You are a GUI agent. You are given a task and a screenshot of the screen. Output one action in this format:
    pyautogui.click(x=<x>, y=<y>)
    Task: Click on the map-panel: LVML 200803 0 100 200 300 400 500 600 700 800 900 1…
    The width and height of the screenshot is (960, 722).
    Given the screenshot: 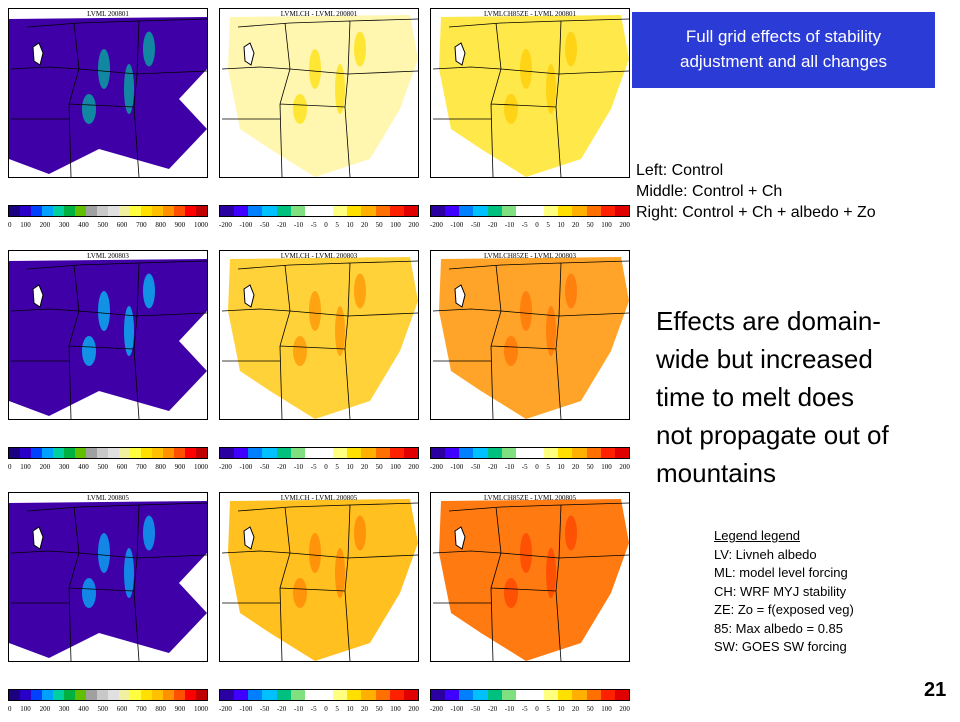 What is the action you would take?
    pyautogui.click(x=108, y=365)
    